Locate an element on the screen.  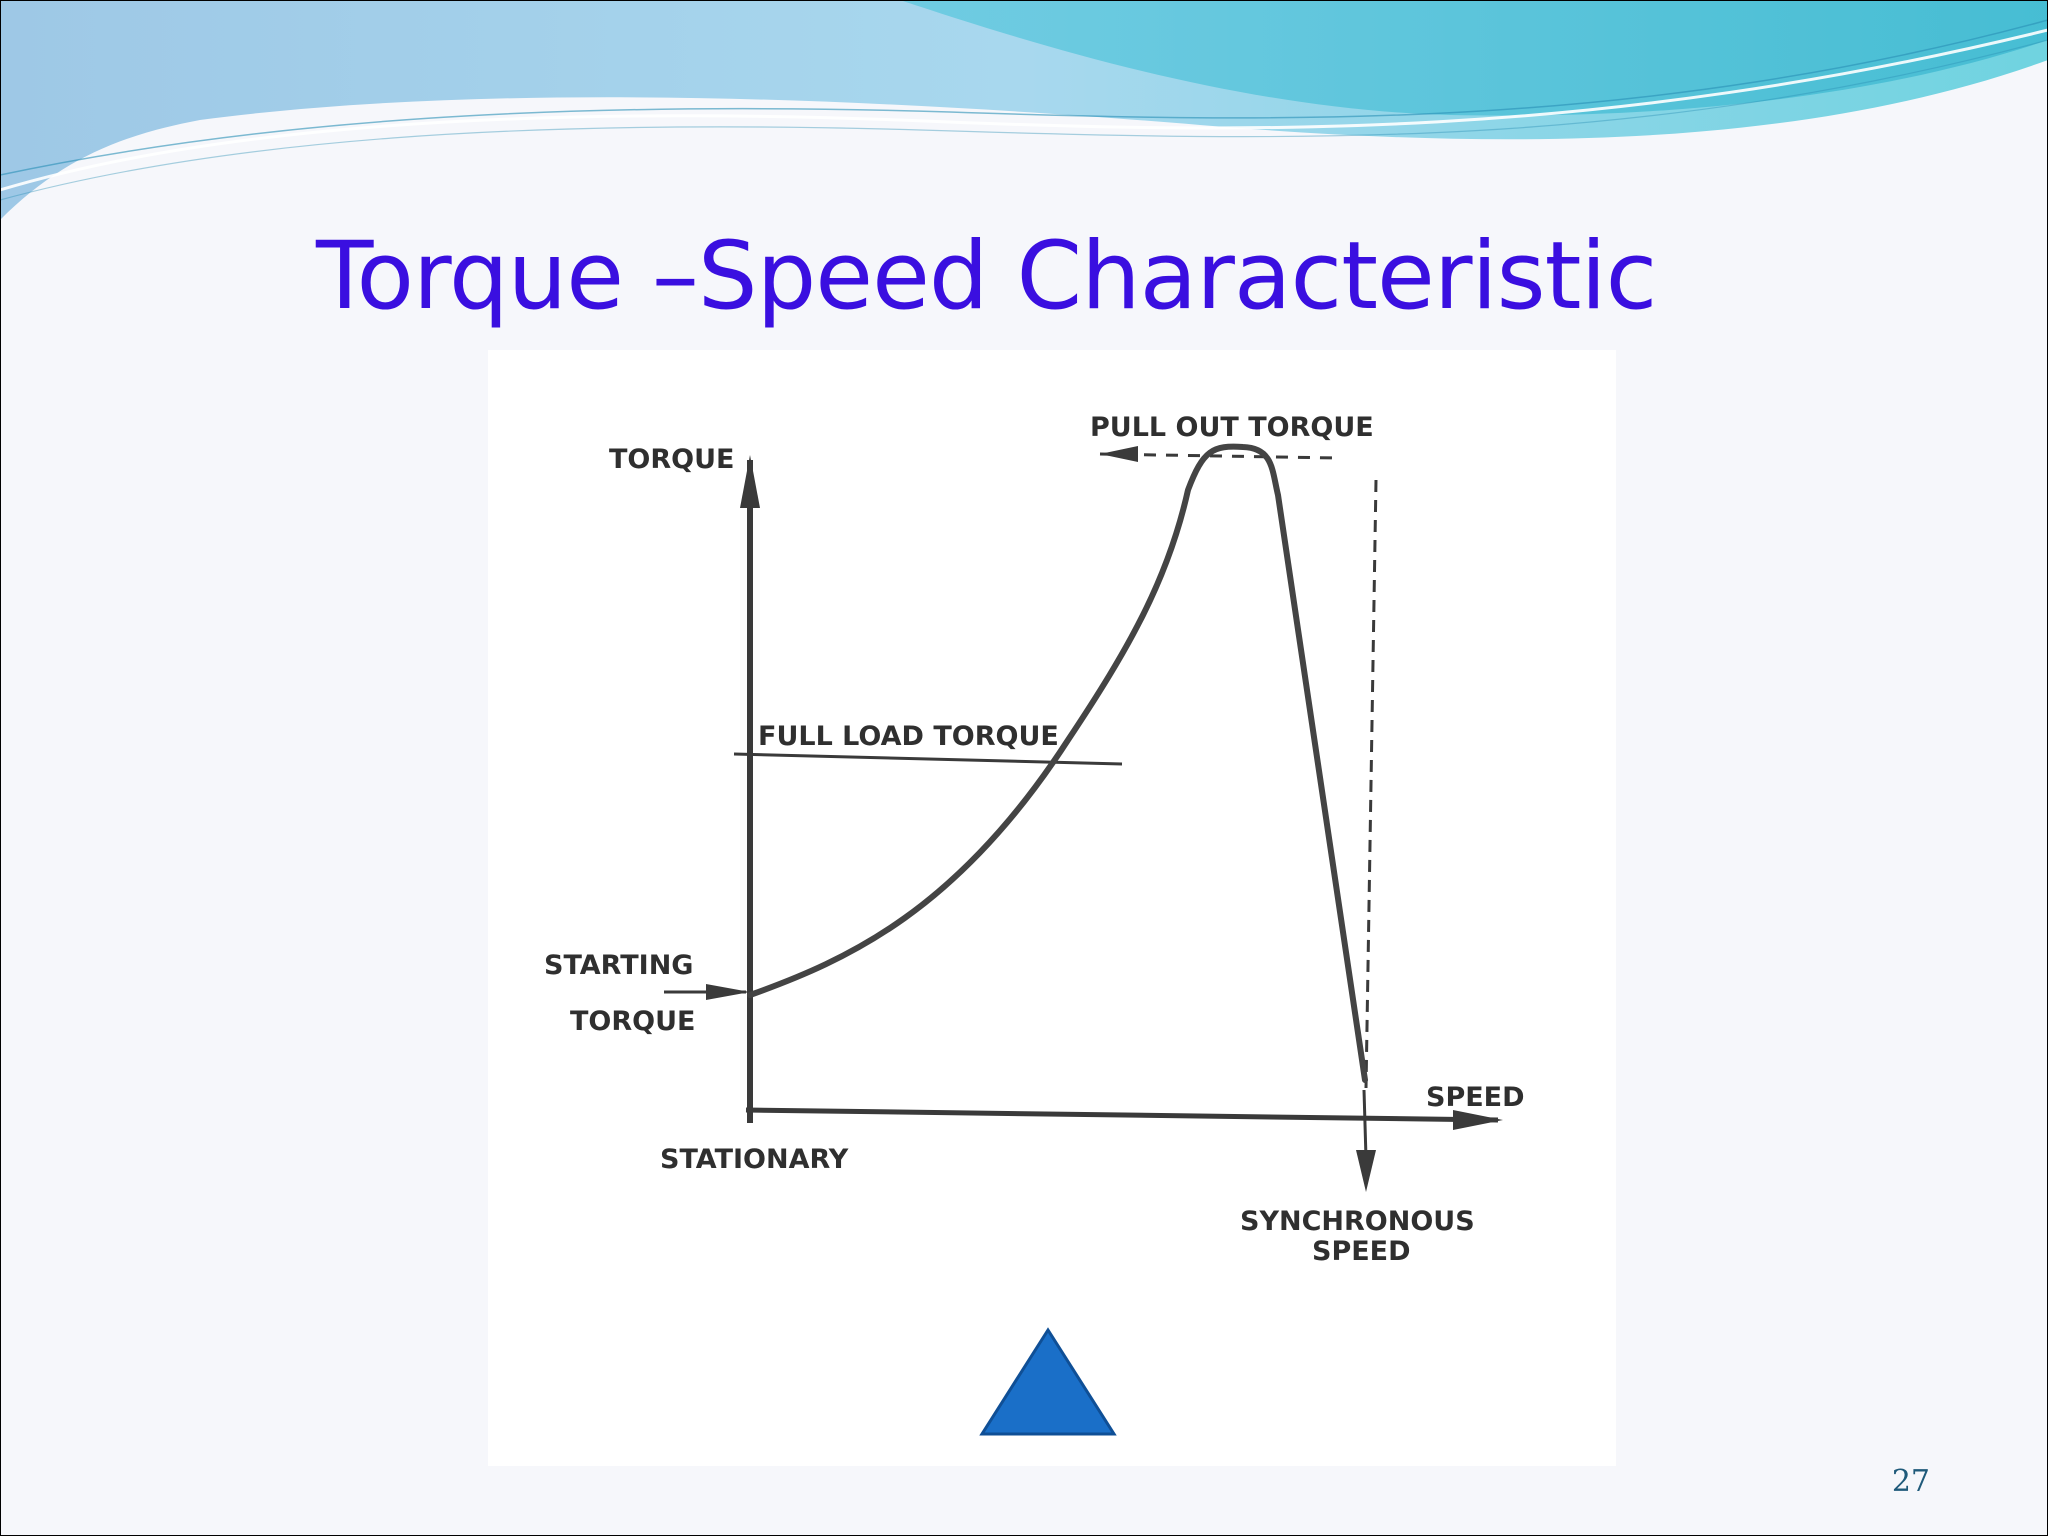
torque-axis-label: TORQUE is located at coordinates (671, 459).